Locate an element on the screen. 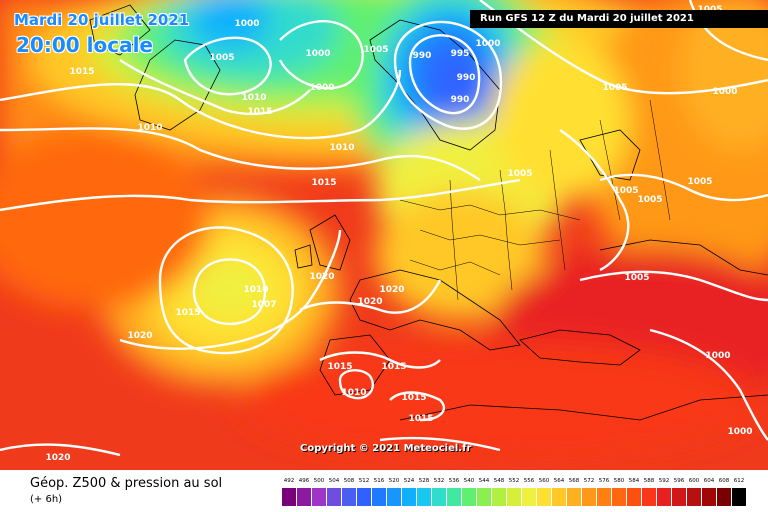 This screenshot has height=512, width=768. scale-label: 492 is located at coordinates (289, 481).